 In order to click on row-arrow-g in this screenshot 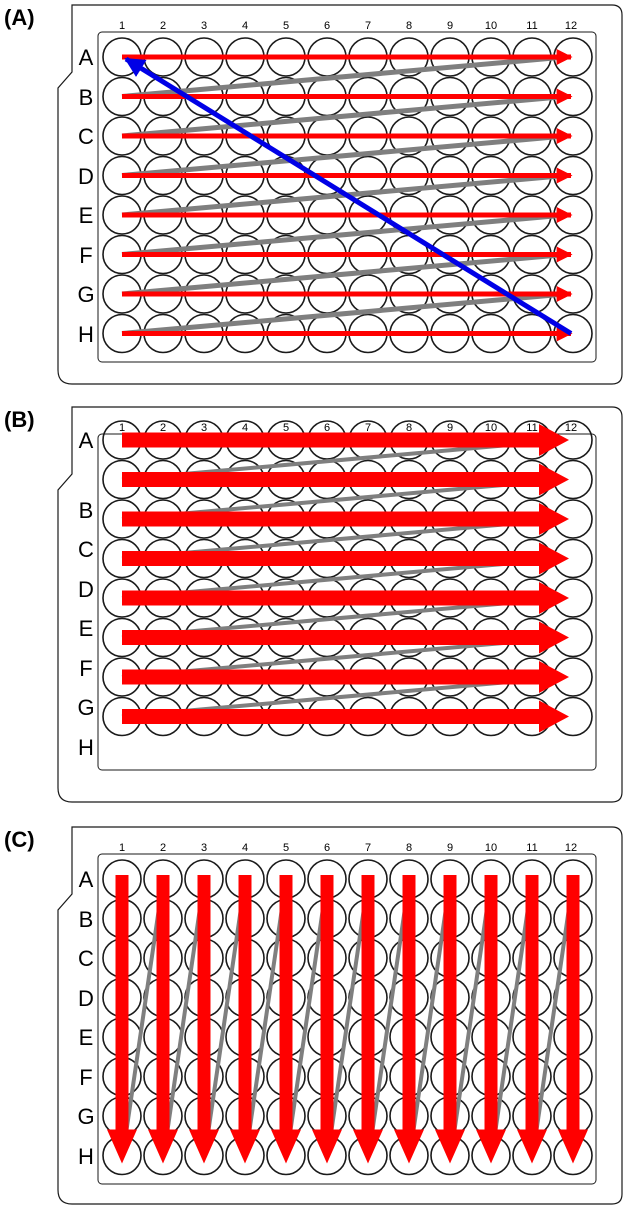, I will do `click(345, 677)`.